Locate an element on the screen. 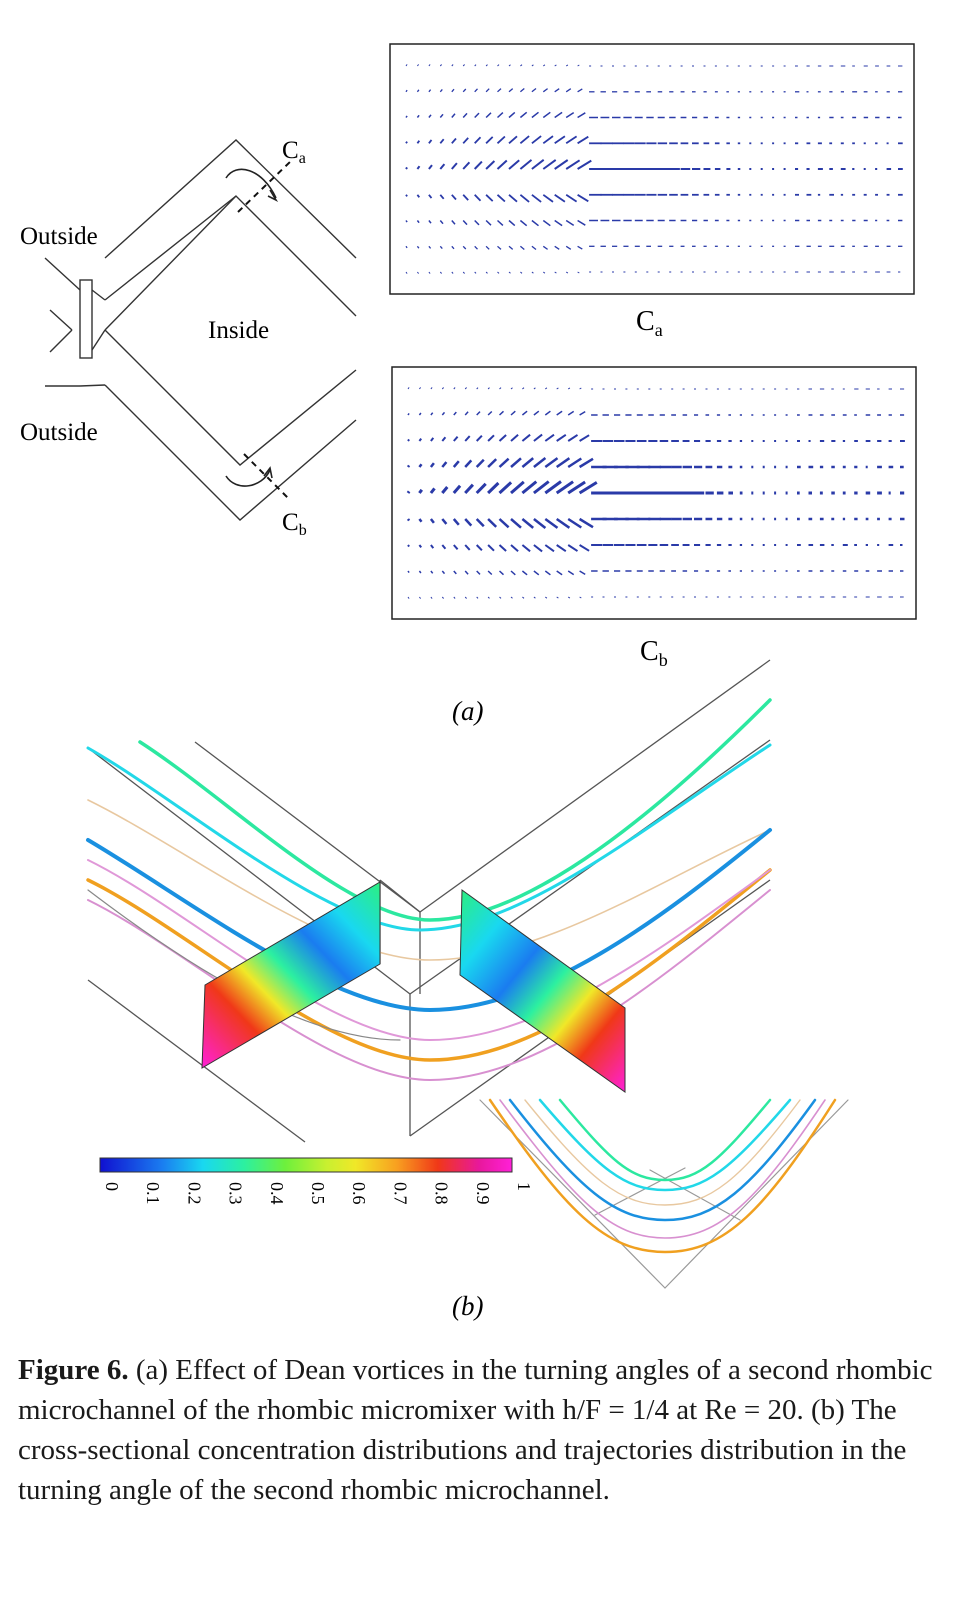 This screenshot has width=964, height=1609. vector-field-cb-label: Cb is located at coordinates (654, 653).